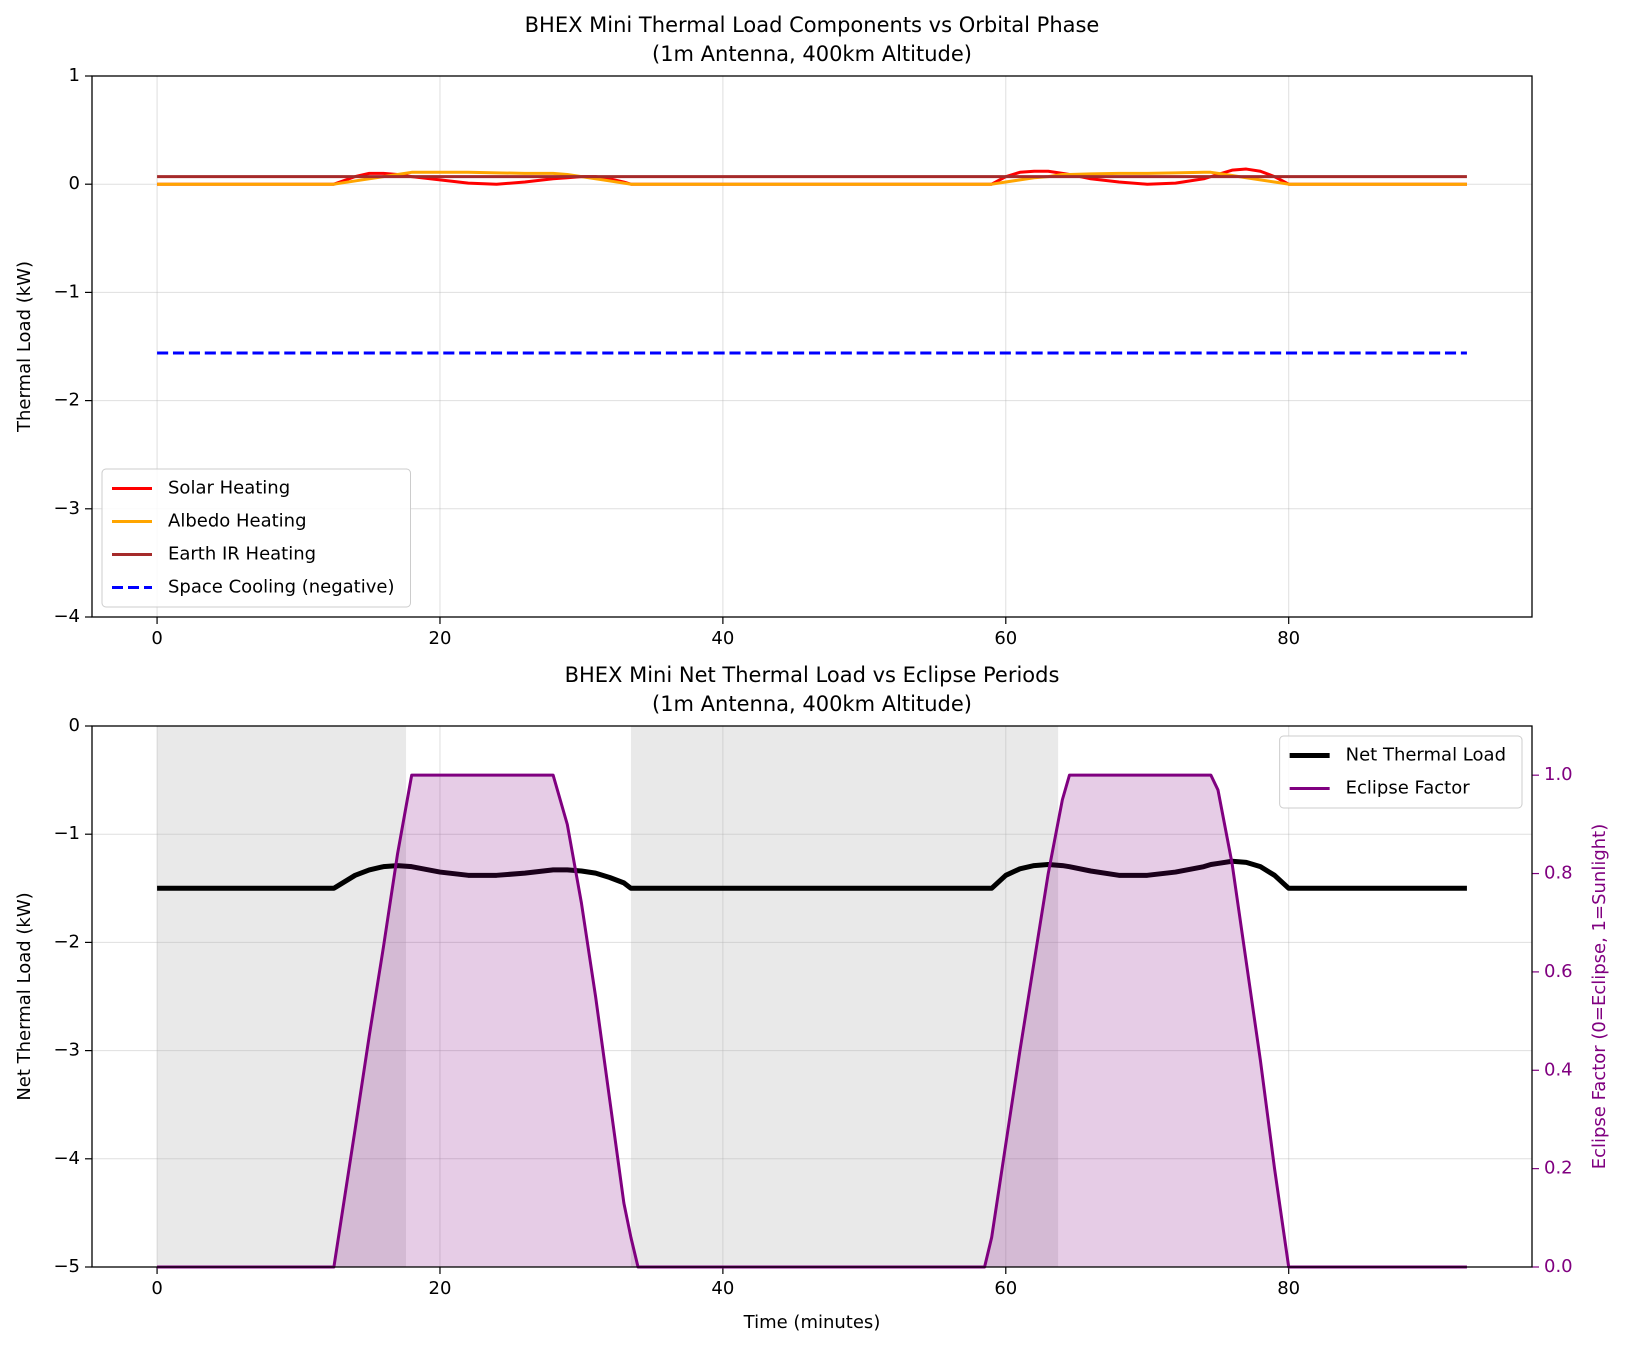  I want to click on legend: Net Thermal Load Eclipse Factor, so click(1401, 772).